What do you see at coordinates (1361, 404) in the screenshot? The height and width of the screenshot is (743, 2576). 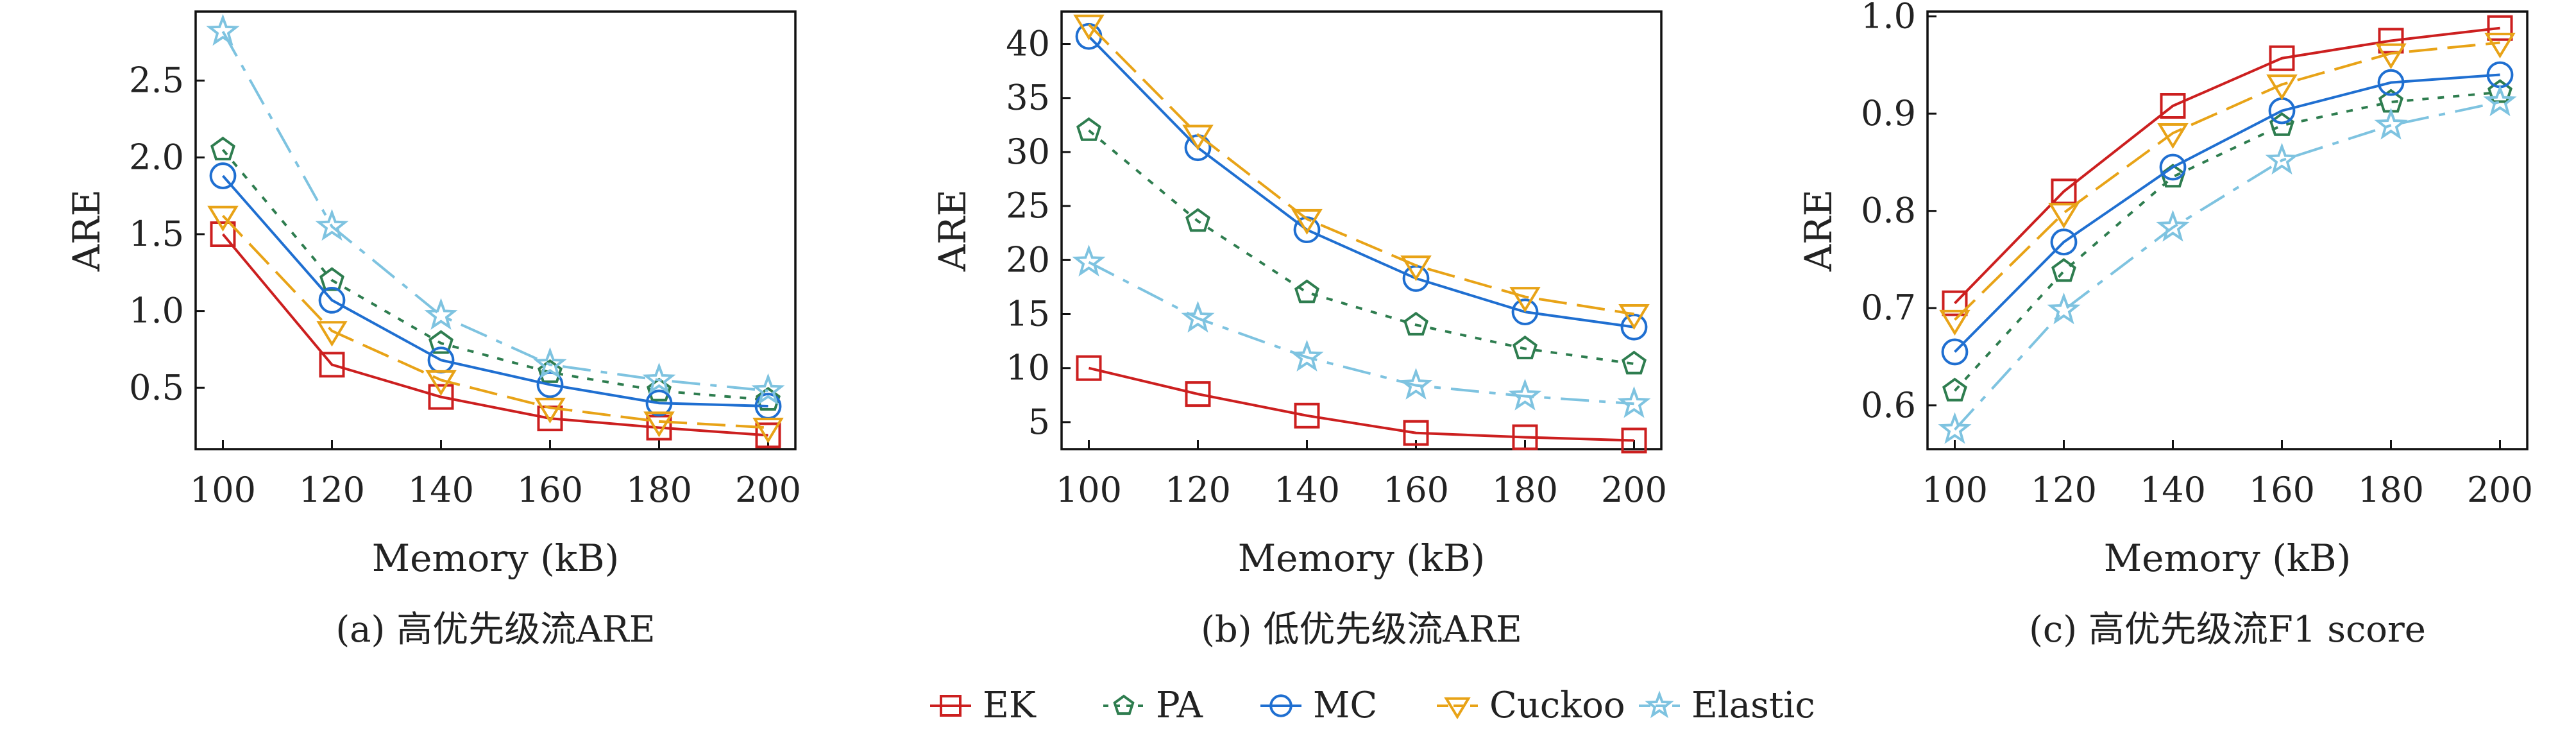 I see `series-ek` at bounding box center [1361, 404].